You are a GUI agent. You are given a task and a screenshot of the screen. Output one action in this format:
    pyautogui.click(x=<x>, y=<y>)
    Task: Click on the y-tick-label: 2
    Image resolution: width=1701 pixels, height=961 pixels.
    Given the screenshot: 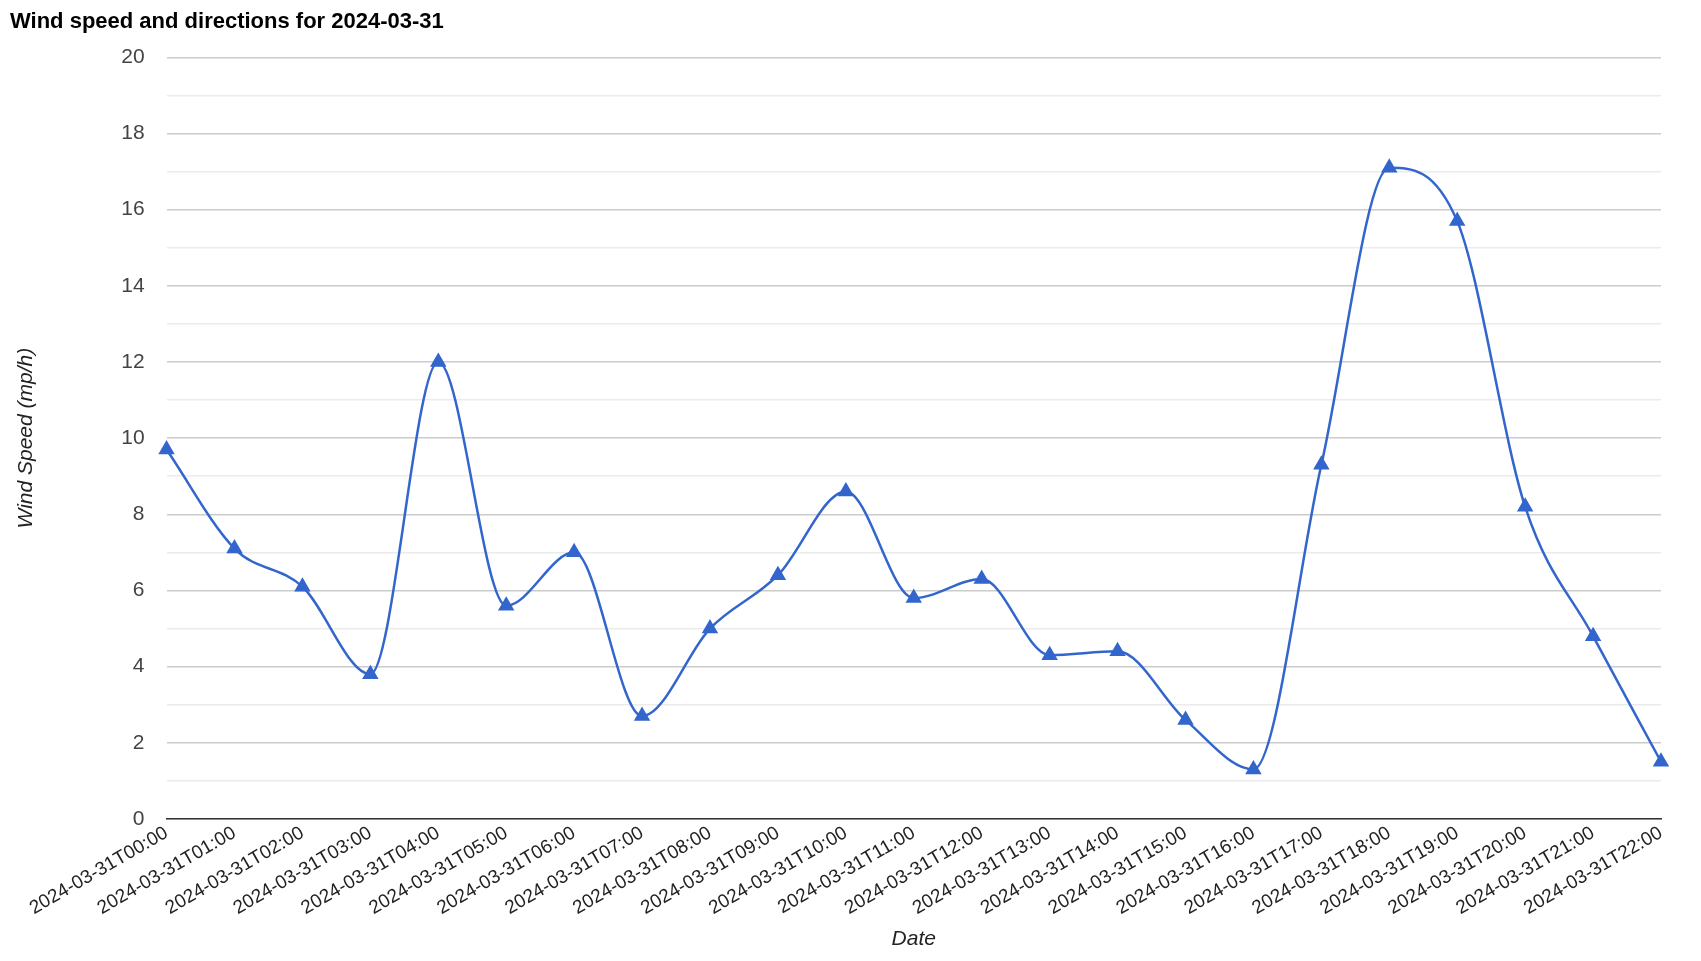 What is the action you would take?
    pyautogui.click(x=138, y=741)
    